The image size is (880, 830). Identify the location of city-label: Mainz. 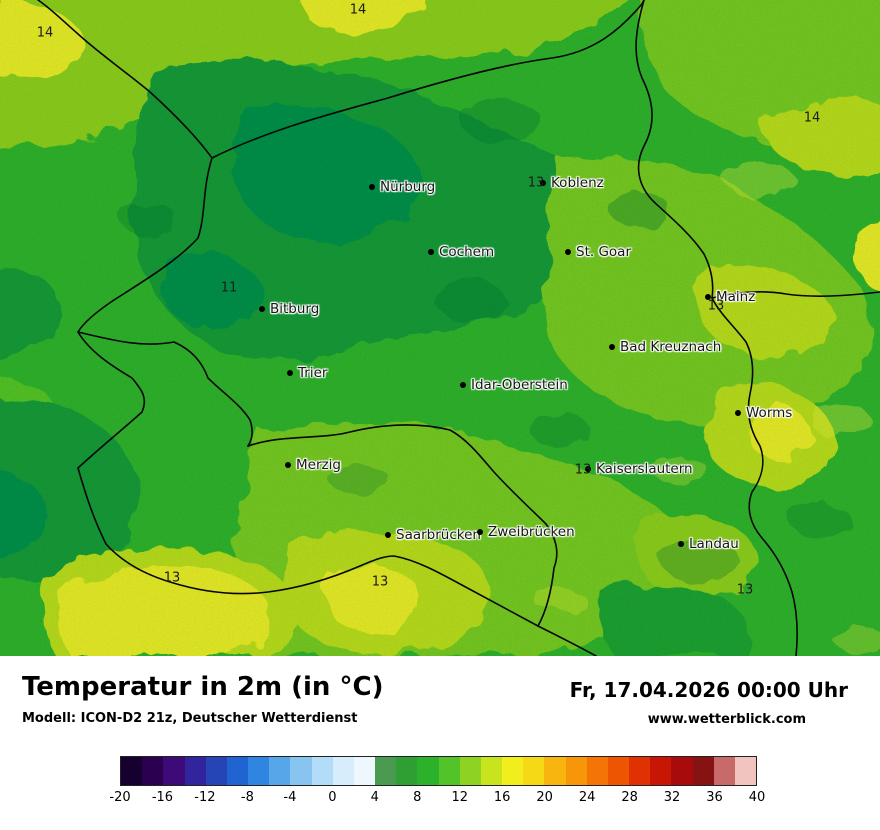
(736, 297).